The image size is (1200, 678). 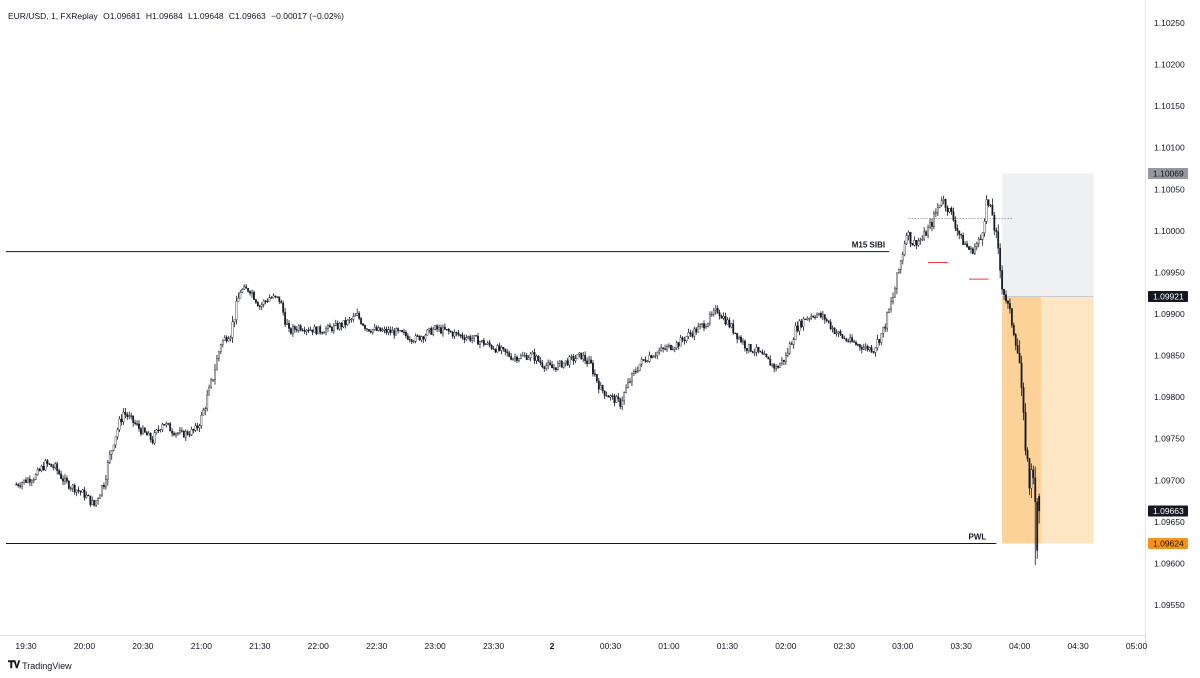 What do you see at coordinates (1137, 646) in the screenshot?
I see `time-tick-label: 05:00` at bounding box center [1137, 646].